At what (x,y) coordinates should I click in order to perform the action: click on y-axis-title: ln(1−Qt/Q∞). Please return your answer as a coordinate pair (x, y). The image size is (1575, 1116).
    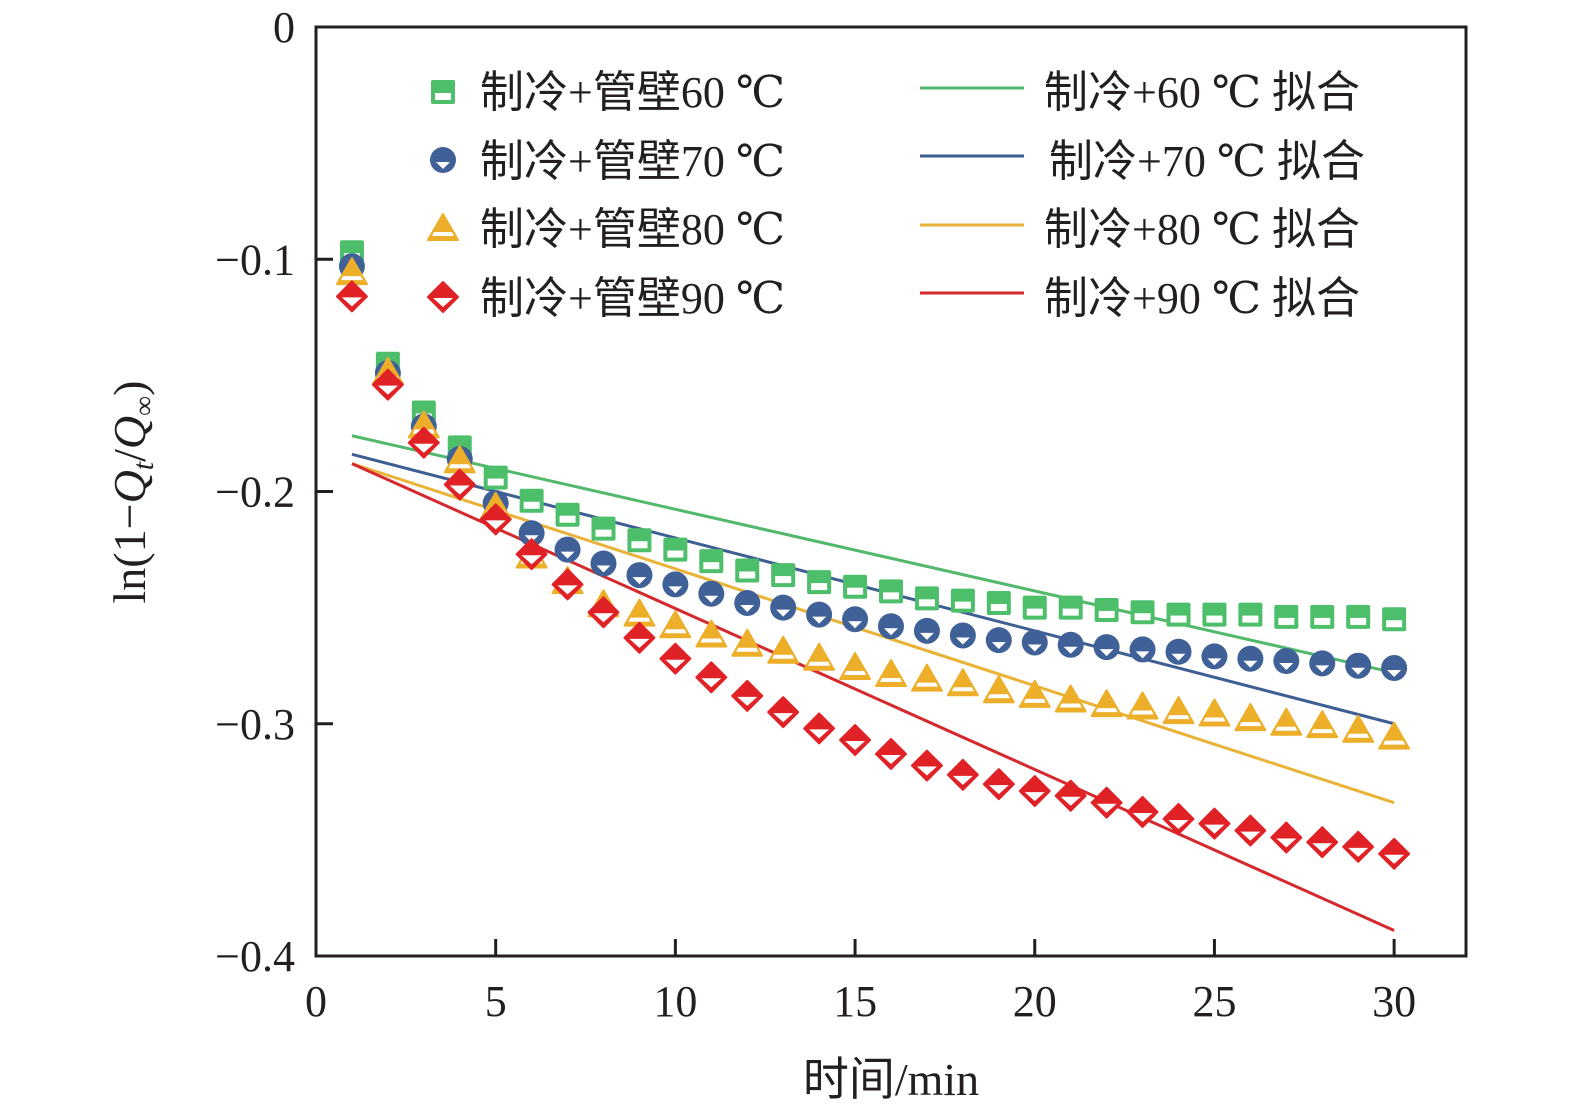
    Looking at the image, I should click on (132, 492).